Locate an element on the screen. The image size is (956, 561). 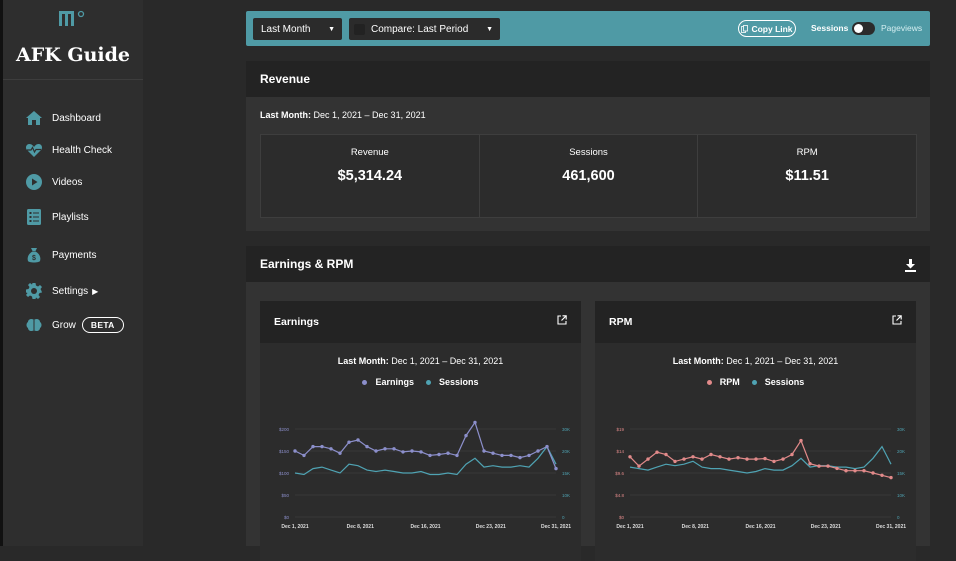
sidebar-item-videos: Videos is located at coordinates (53, 182).